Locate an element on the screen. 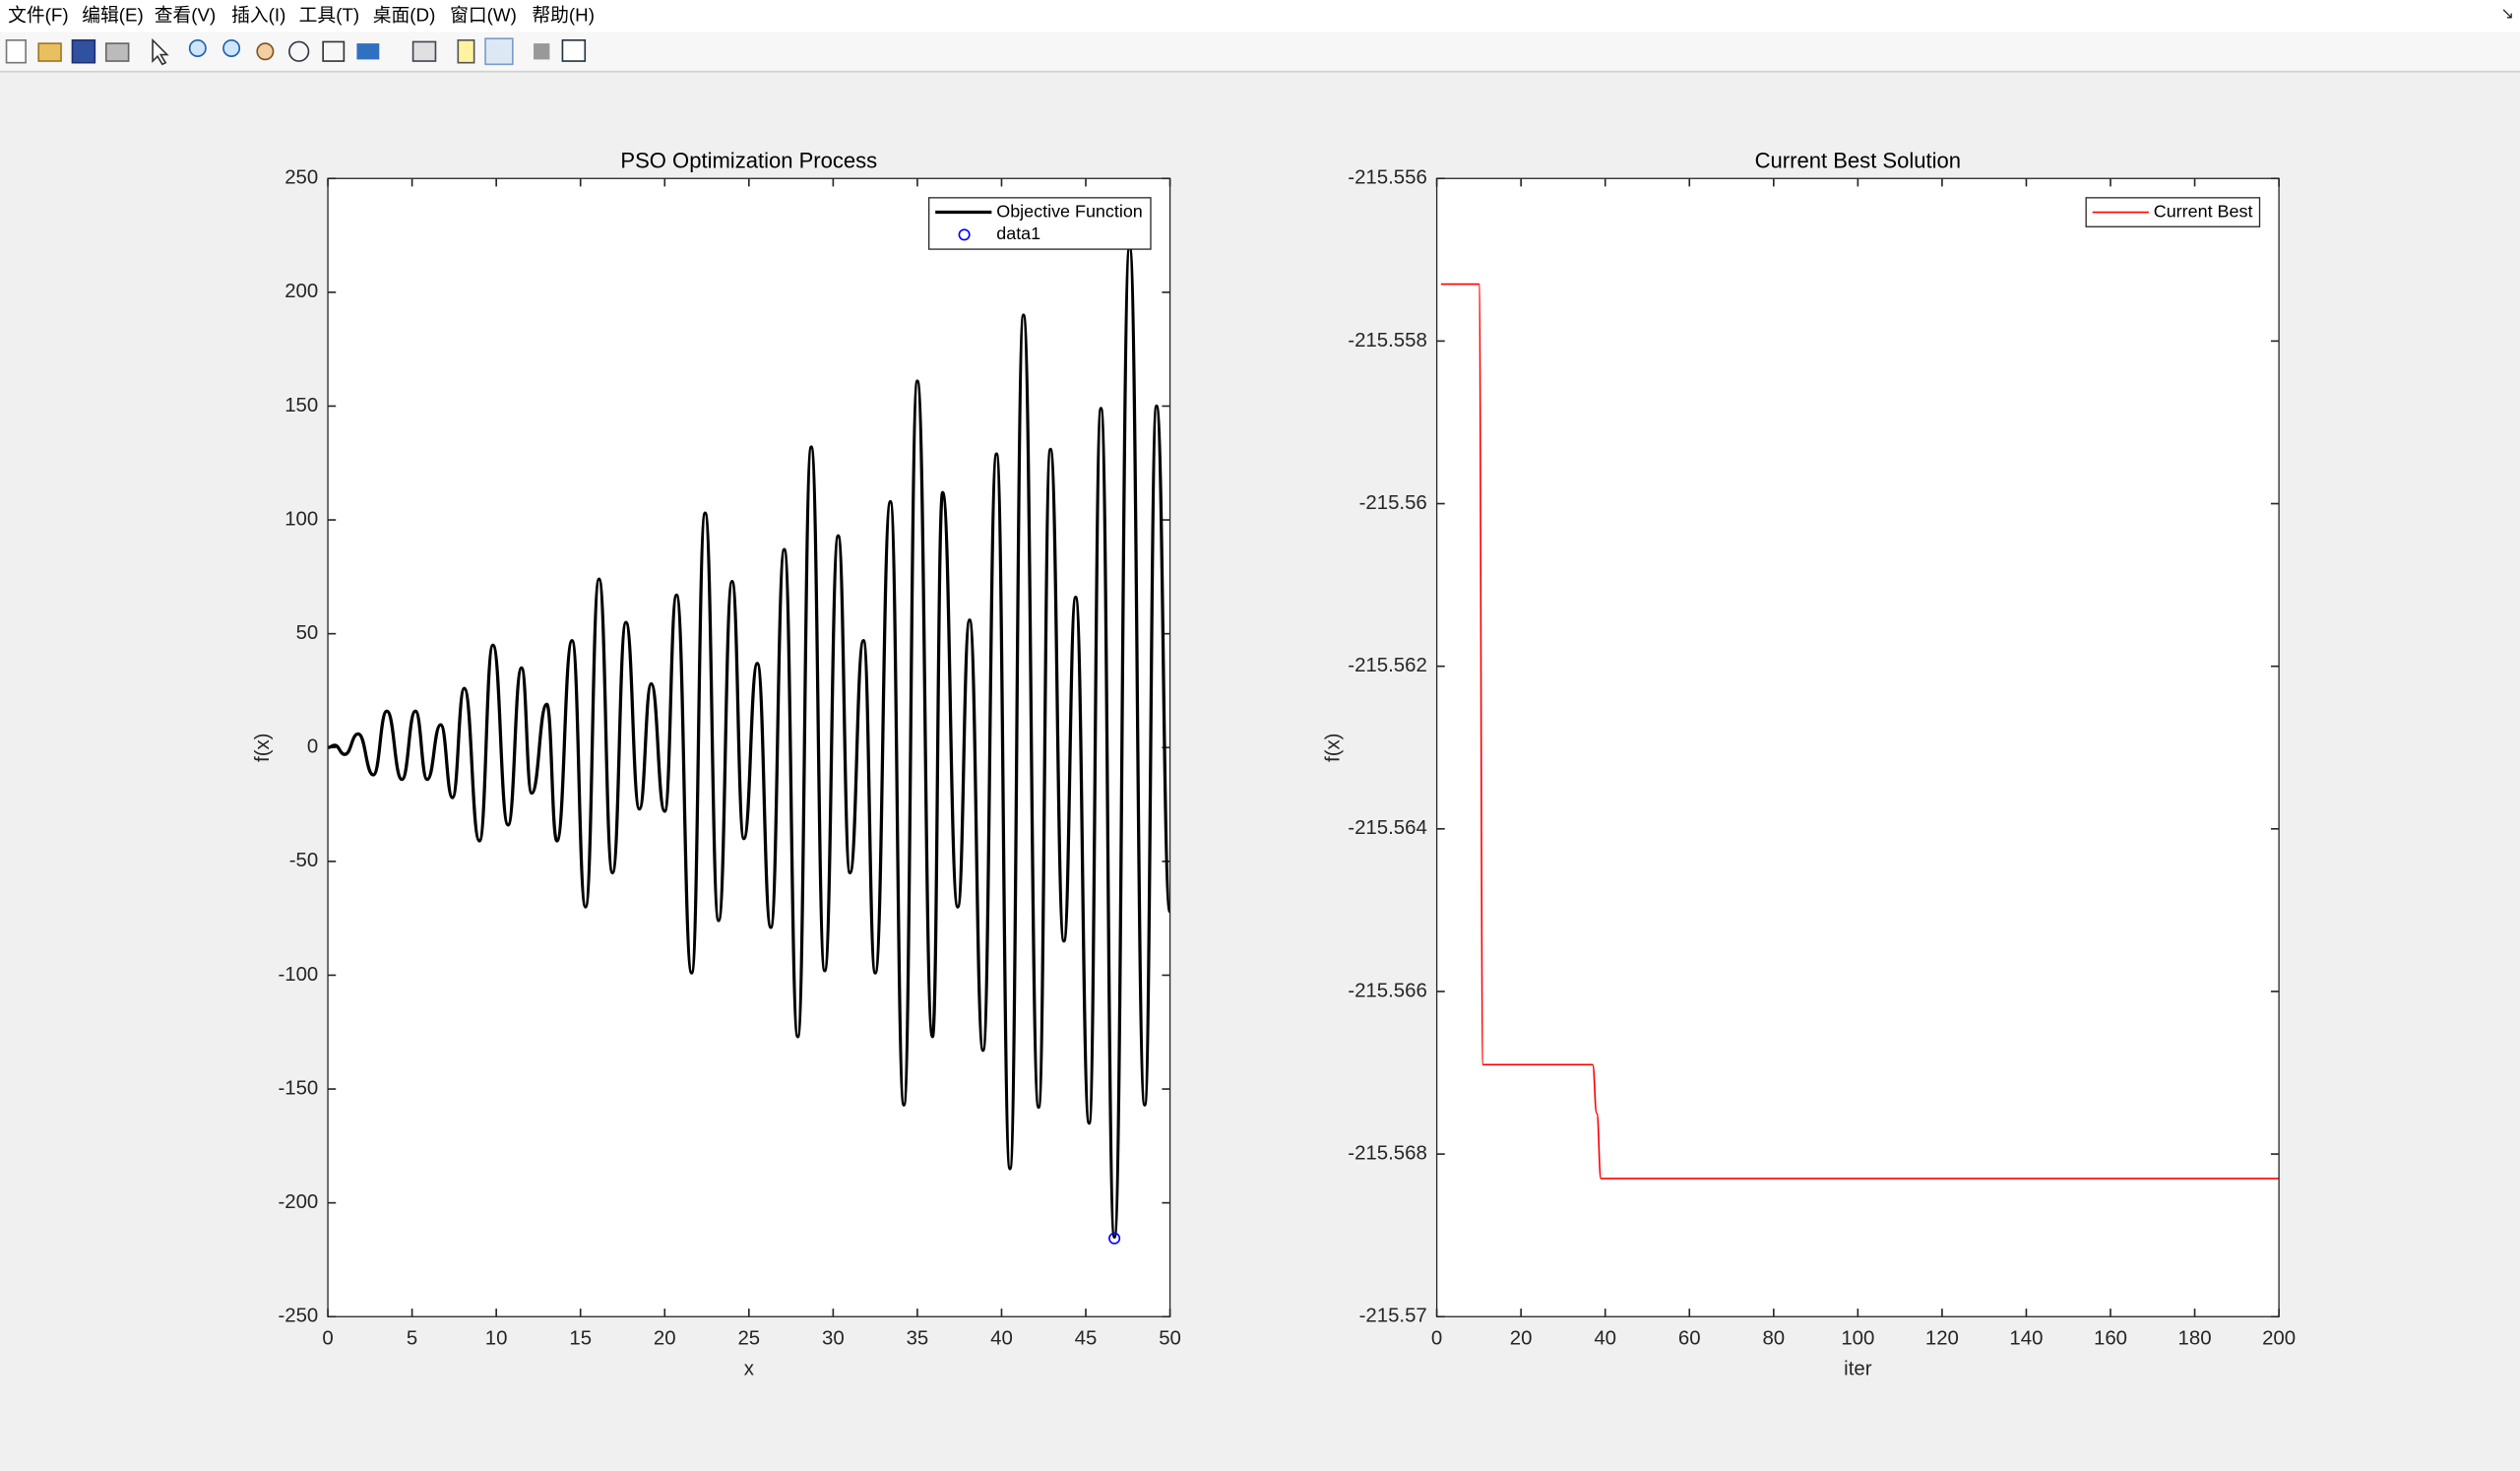 The width and height of the screenshot is (2520, 1471). y-tick-label: -215.57 is located at coordinates (1393, 1316).